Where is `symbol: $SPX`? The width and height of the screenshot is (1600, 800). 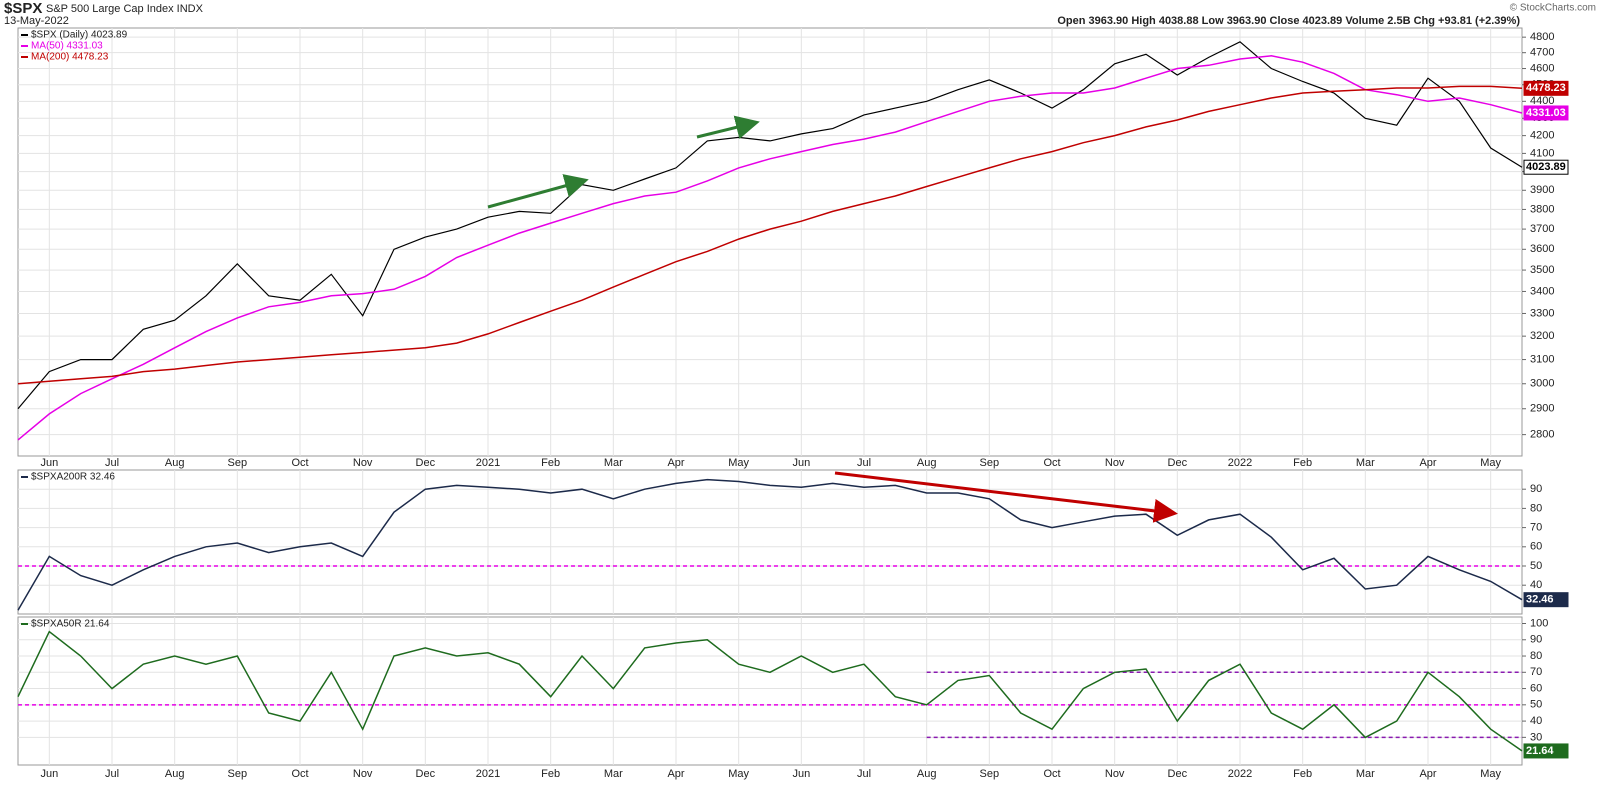 symbol: $SPX is located at coordinates (23, 8).